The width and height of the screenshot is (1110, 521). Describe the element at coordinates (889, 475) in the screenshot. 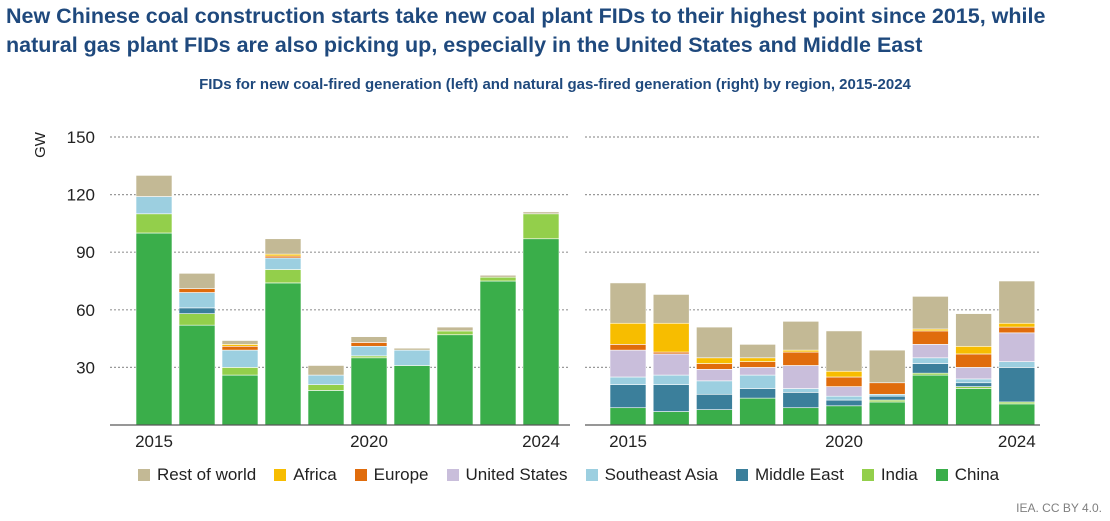

I see `legend-item-india: India` at that location.